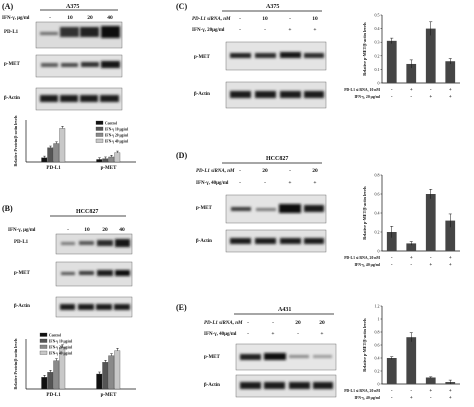 Image resolution: width=474 pixels, height=407 pixels. I want to click on chart-d-cond2-label: IFN-γ, 40 μg/ml, so click(367, 265).